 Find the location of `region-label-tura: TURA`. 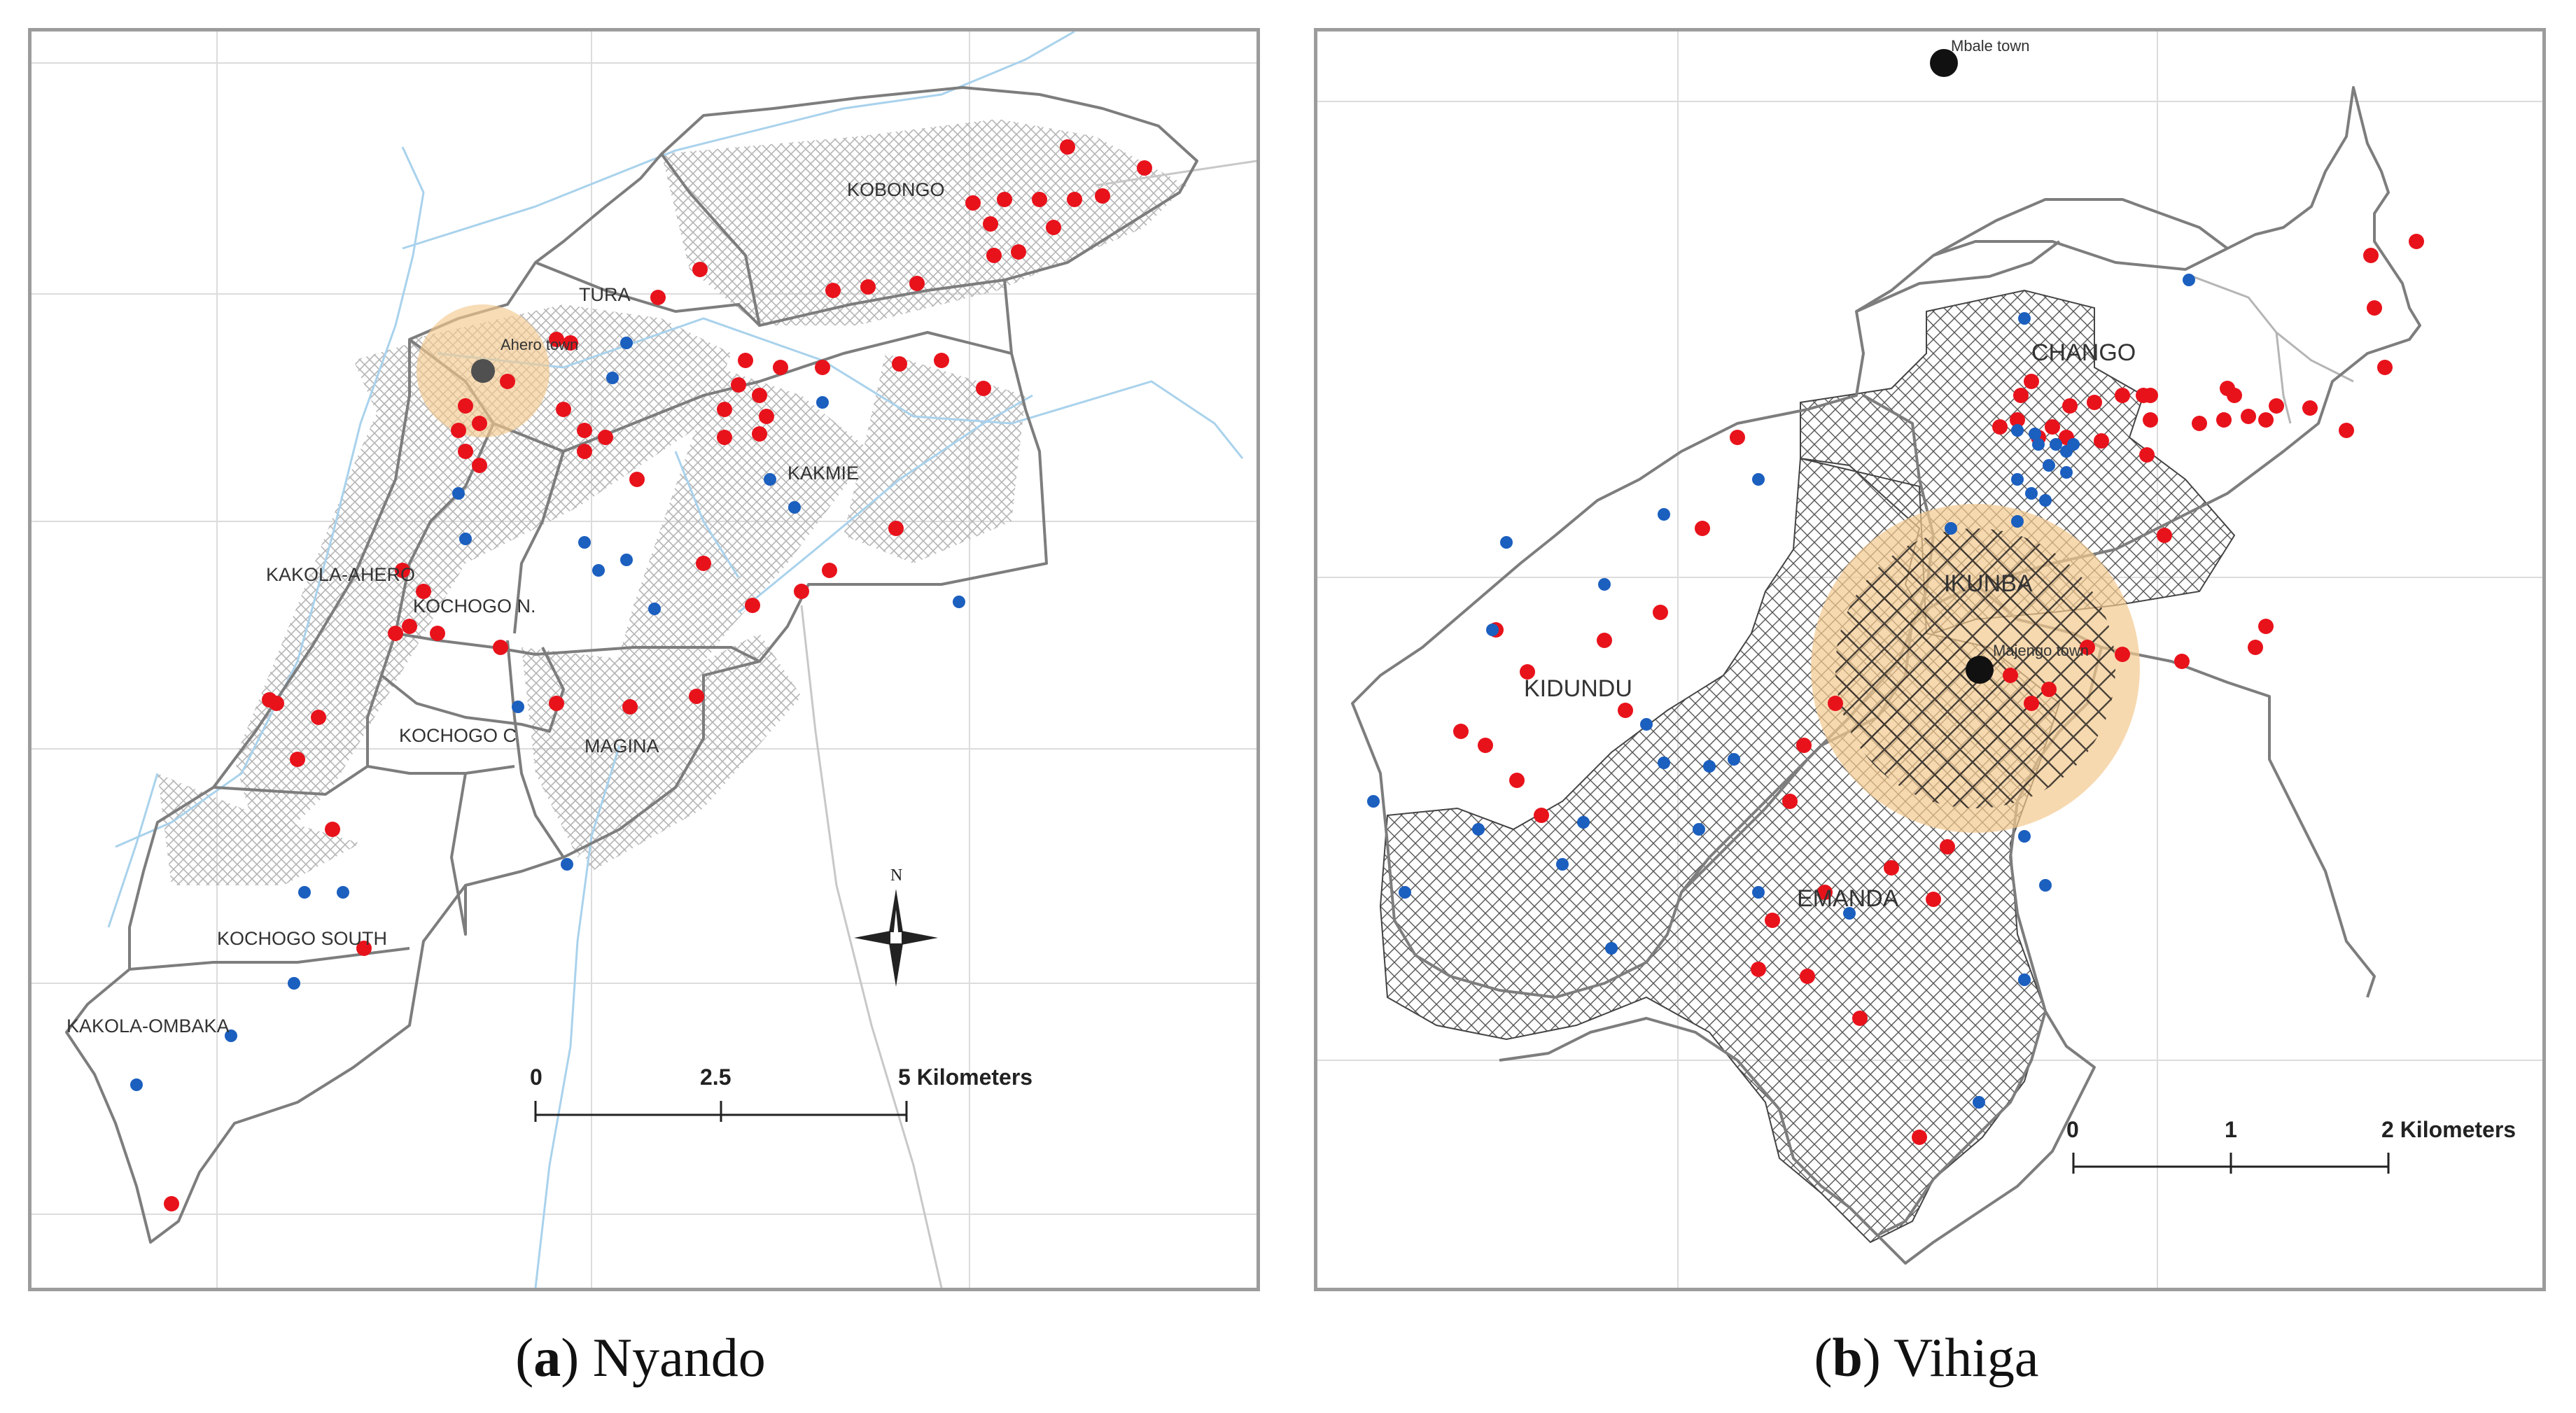

region-label-tura: TURA is located at coordinates (605, 294).